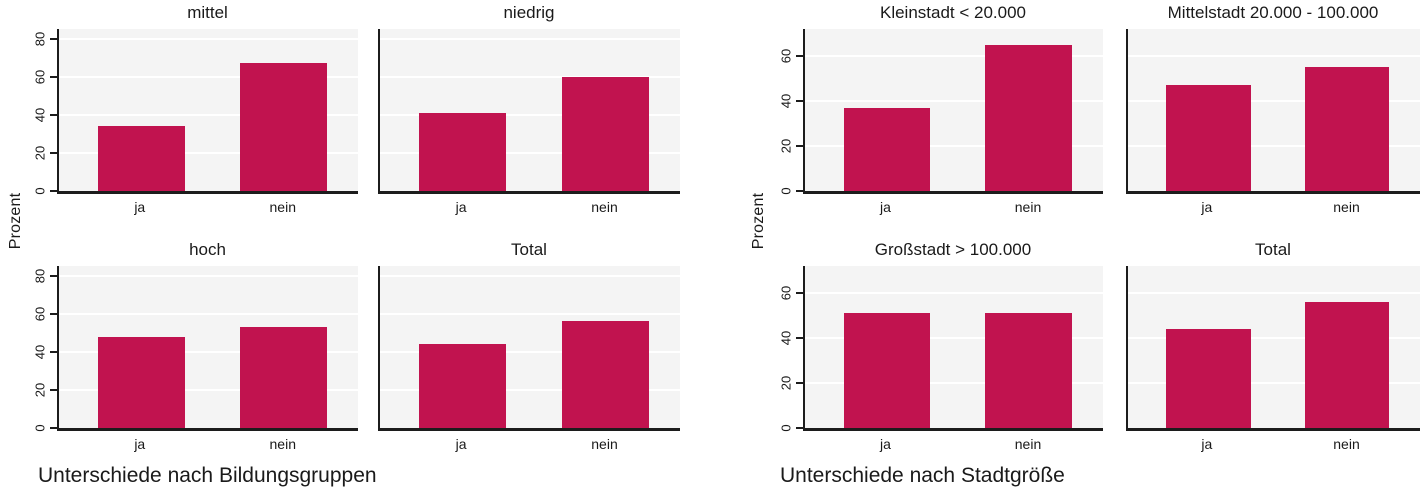 This screenshot has height=500, width=1422. I want to click on panel-title: Kleinstadt < 20.000, so click(953, 12).